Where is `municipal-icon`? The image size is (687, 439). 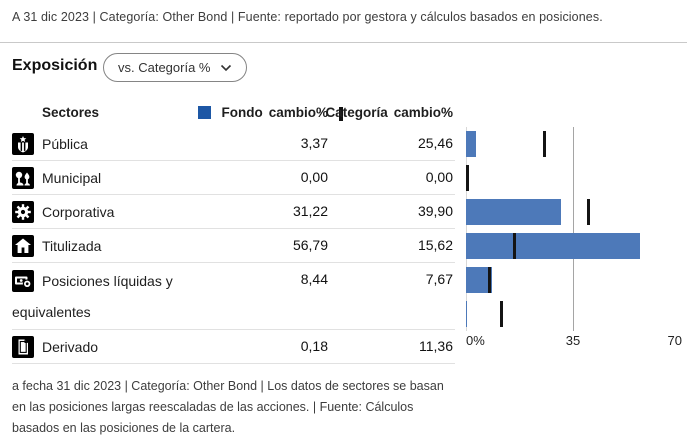
municipal-icon is located at coordinates (23, 178).